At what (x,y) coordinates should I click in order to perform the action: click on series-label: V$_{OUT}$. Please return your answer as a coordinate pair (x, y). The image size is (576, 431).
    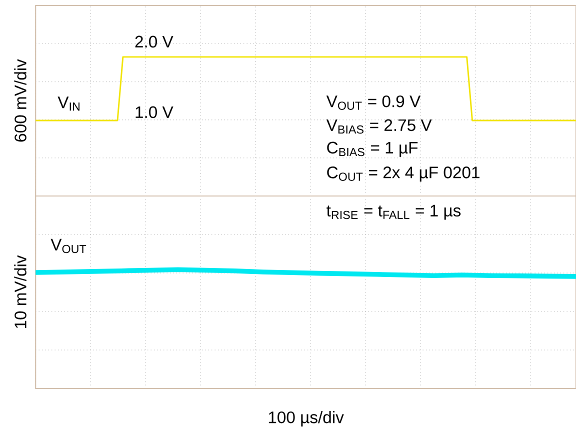
    Looking at the image, I should click on (68, 246).